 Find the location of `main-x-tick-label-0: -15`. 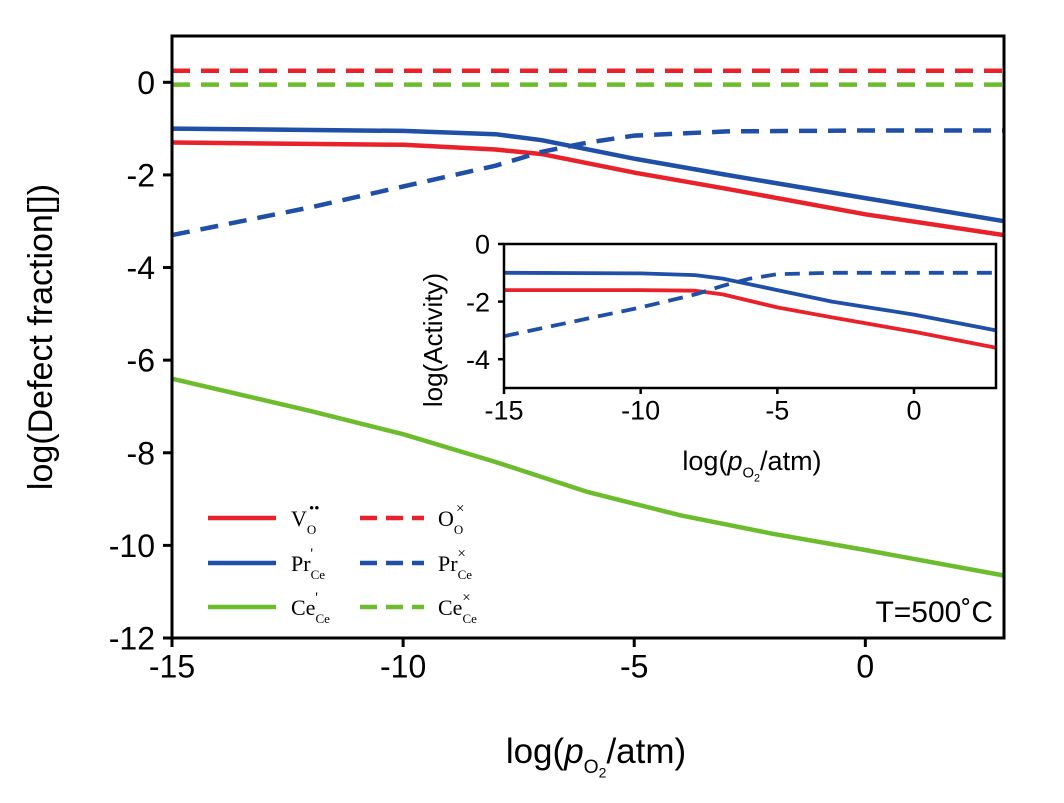

main-x-tick-label-0: -15 is located at coordinates (172, 666).